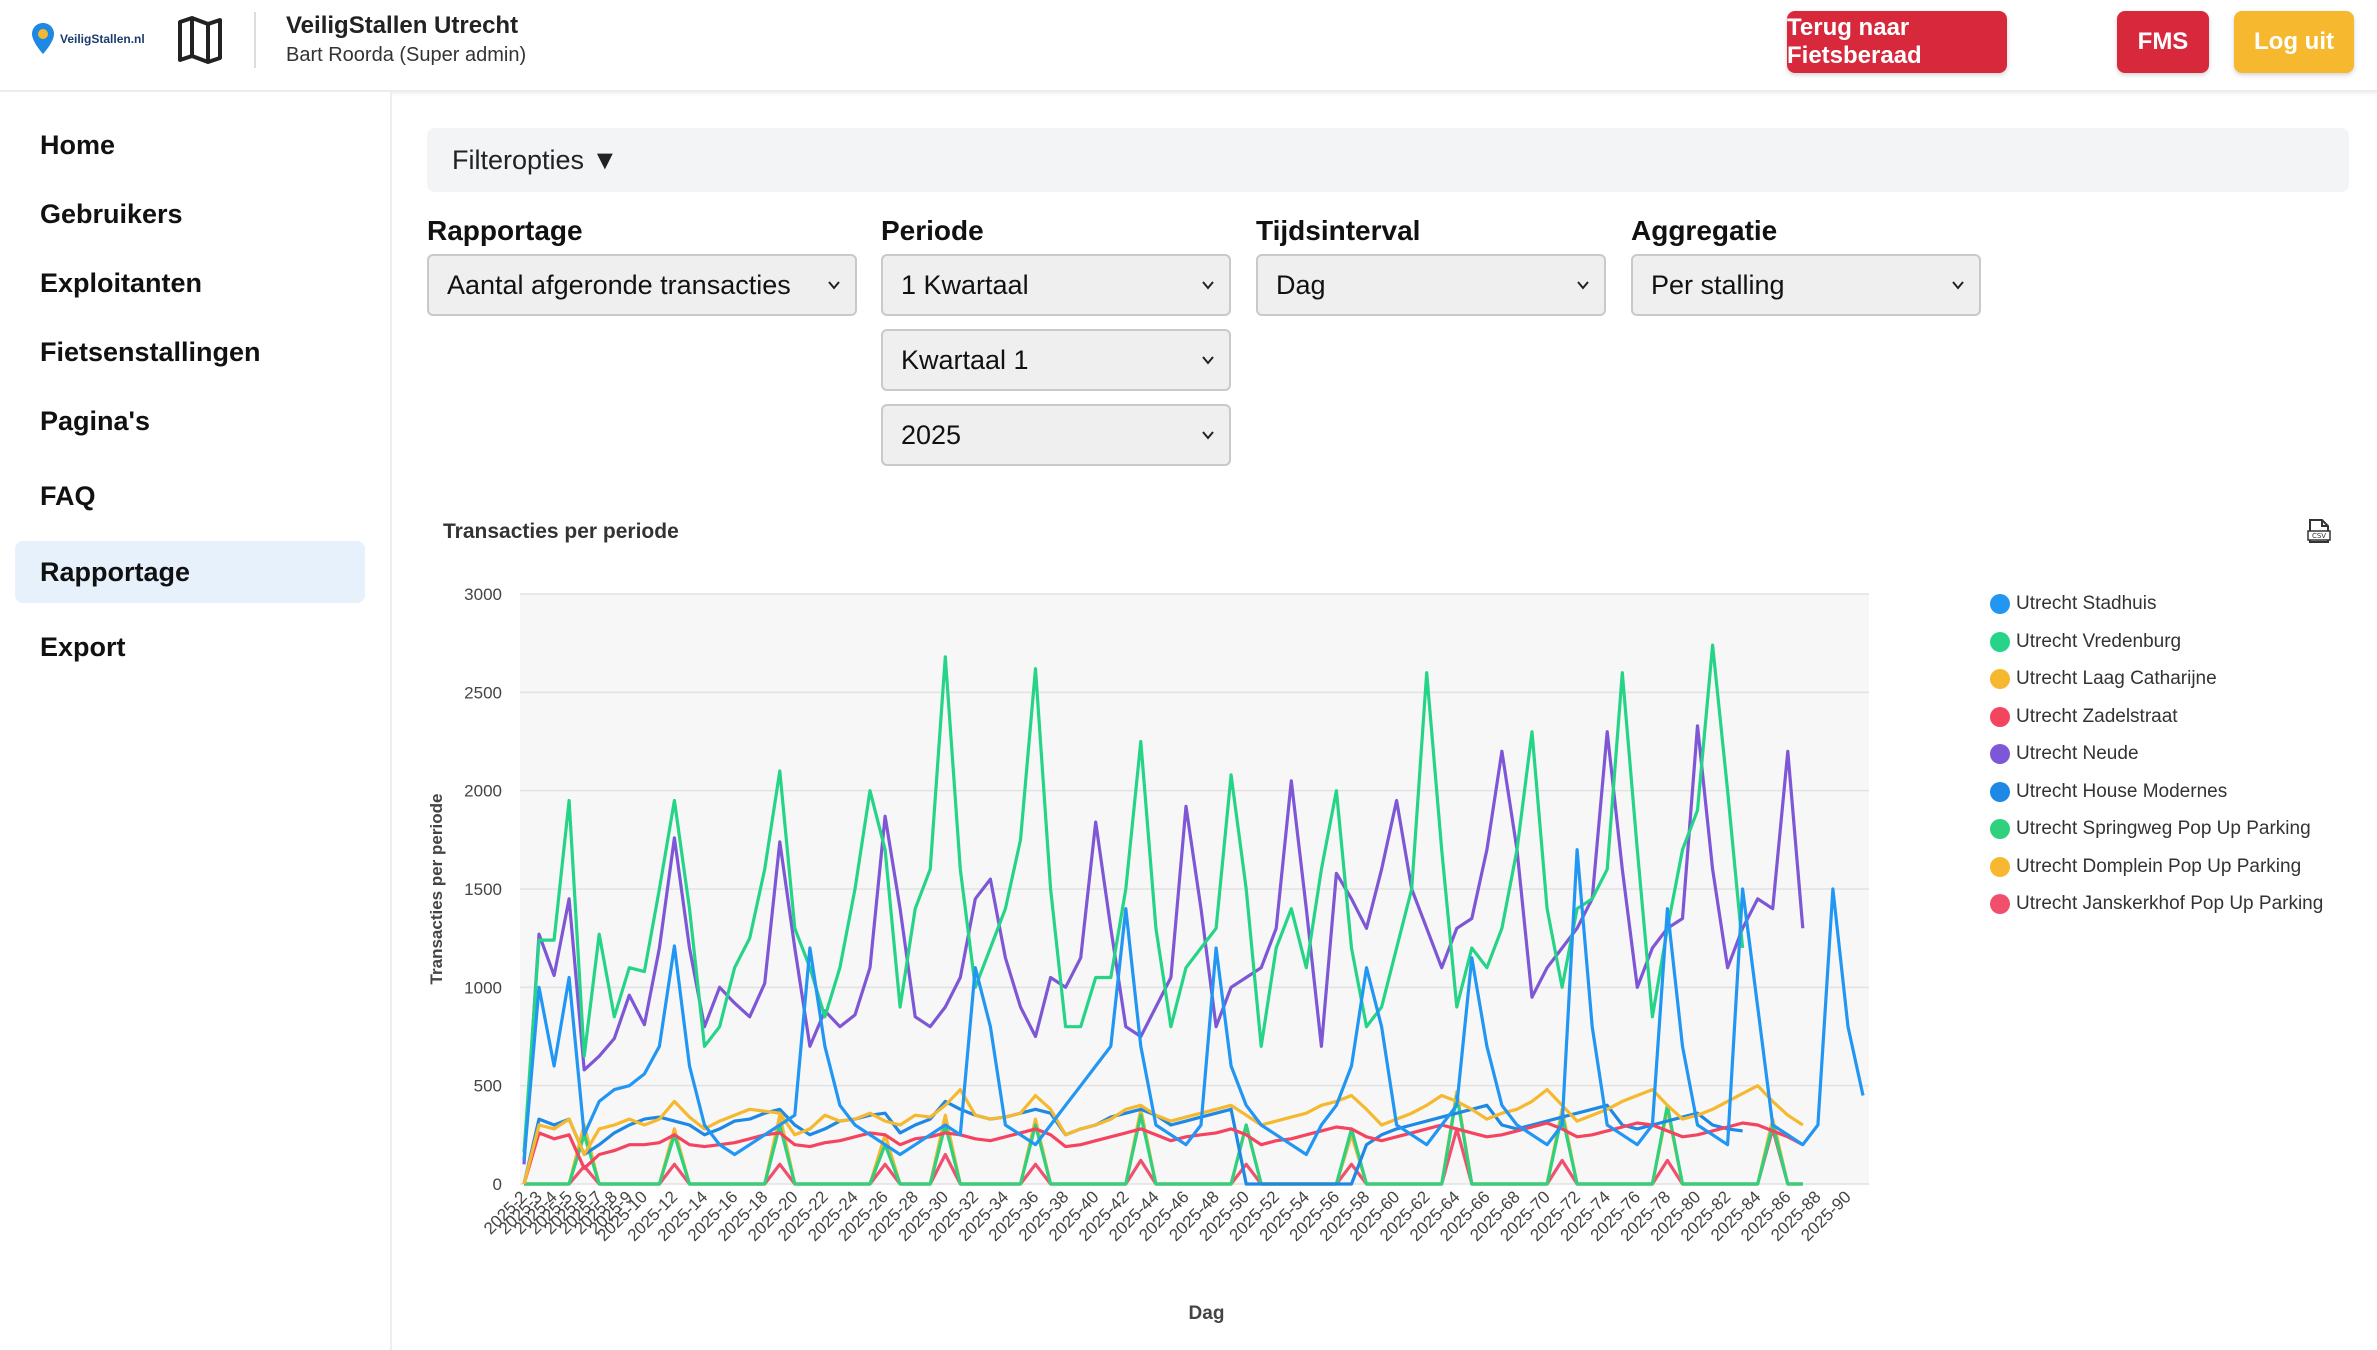 This screenshot has height=1350, width=2377. Describe the element at coordinates (83, 646) in the screenshot. I see `sidebar-item-export: Export` at that location.